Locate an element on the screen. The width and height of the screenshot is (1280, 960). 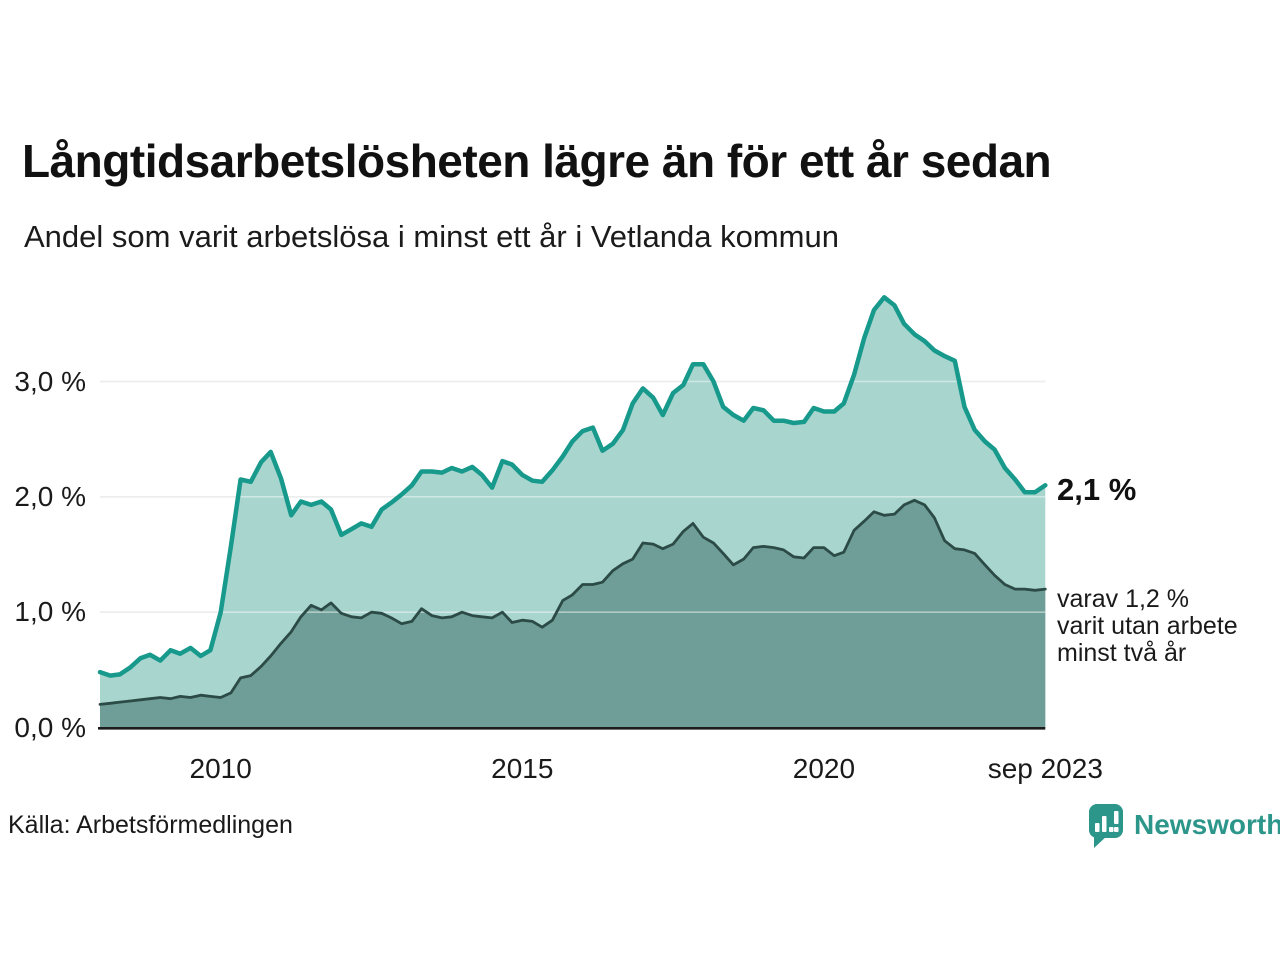
y-tick-label: 0,0 % is located at coordinates (50, 727).